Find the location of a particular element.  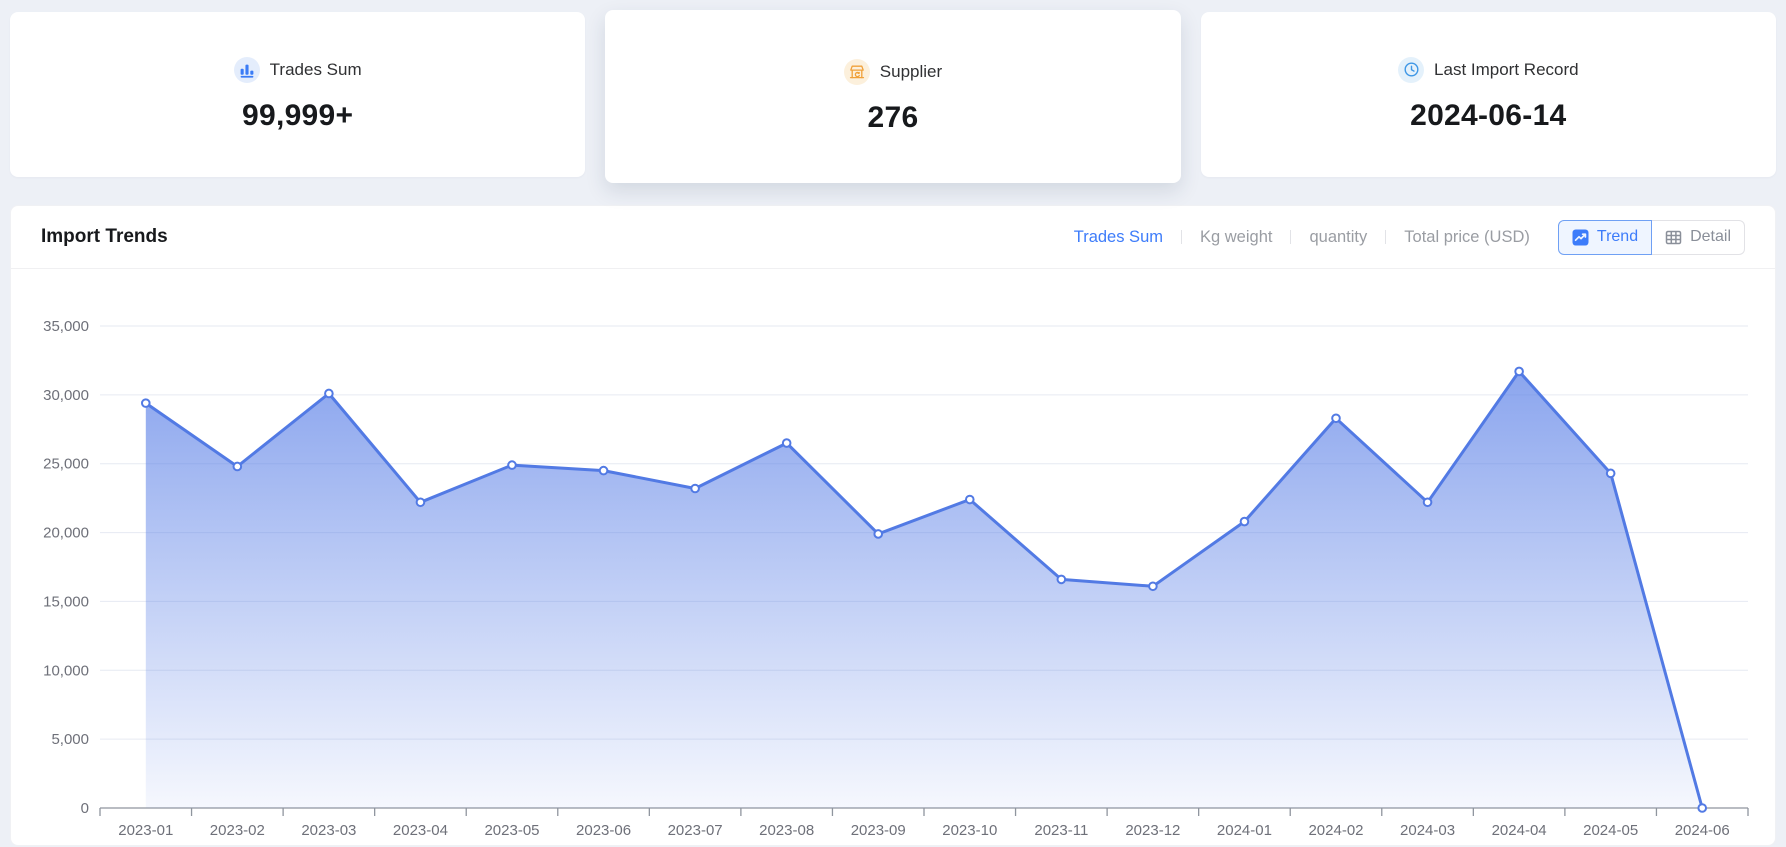

metric-tab-quantity: quantity is located at coordinates (1338, 236).